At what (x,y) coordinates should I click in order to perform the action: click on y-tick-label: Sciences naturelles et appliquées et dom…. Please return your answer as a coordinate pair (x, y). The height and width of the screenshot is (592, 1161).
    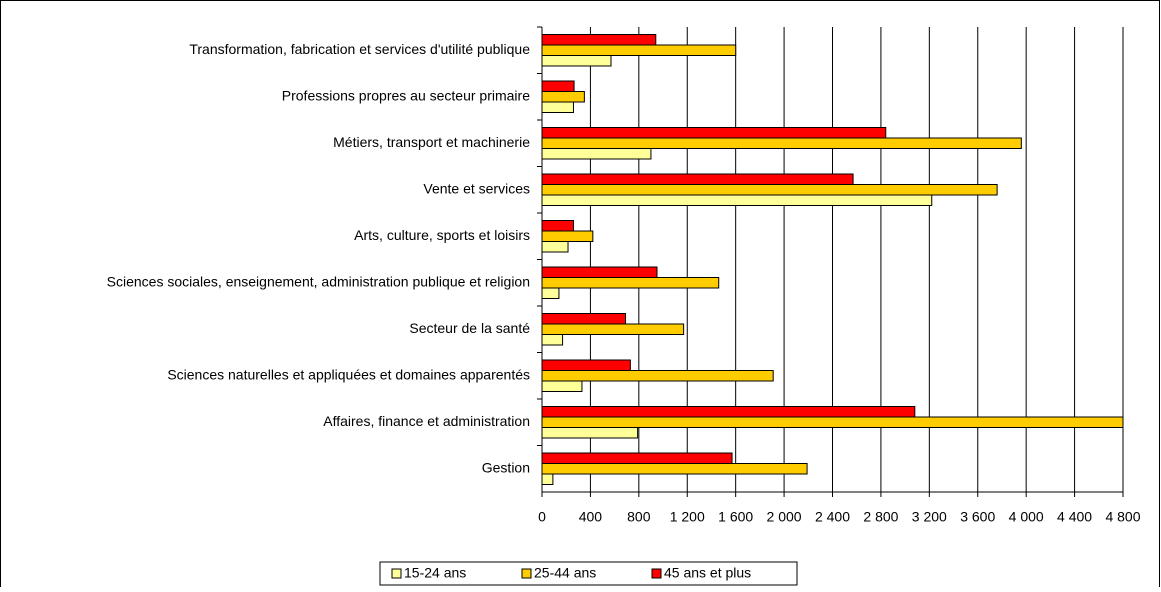
    Looking at the image, I should click on (348, 374).